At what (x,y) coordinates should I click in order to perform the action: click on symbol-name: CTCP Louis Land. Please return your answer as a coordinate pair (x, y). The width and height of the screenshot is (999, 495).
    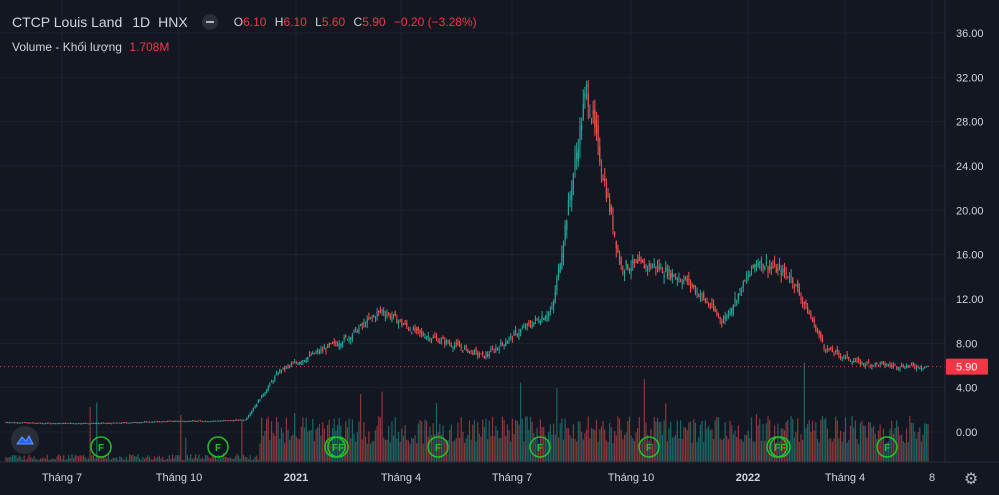
    Looking at the image, I should click on (67, 22).